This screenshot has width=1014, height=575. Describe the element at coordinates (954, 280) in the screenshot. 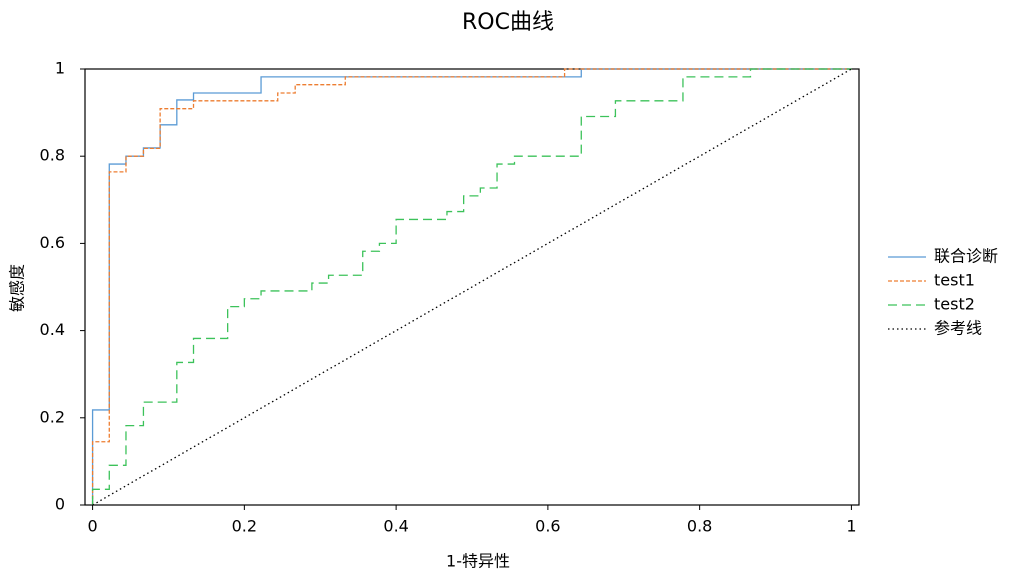

I see `legend-label: test1` at that location.